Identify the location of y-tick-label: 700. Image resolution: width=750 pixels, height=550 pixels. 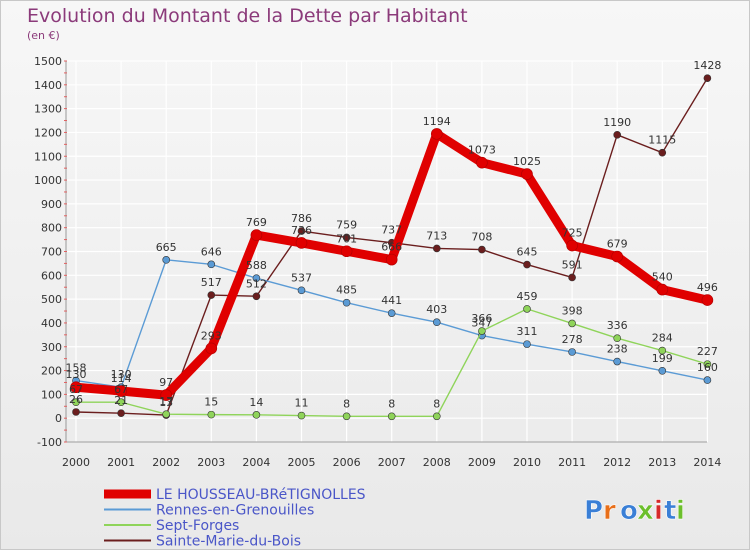
(51, 252).